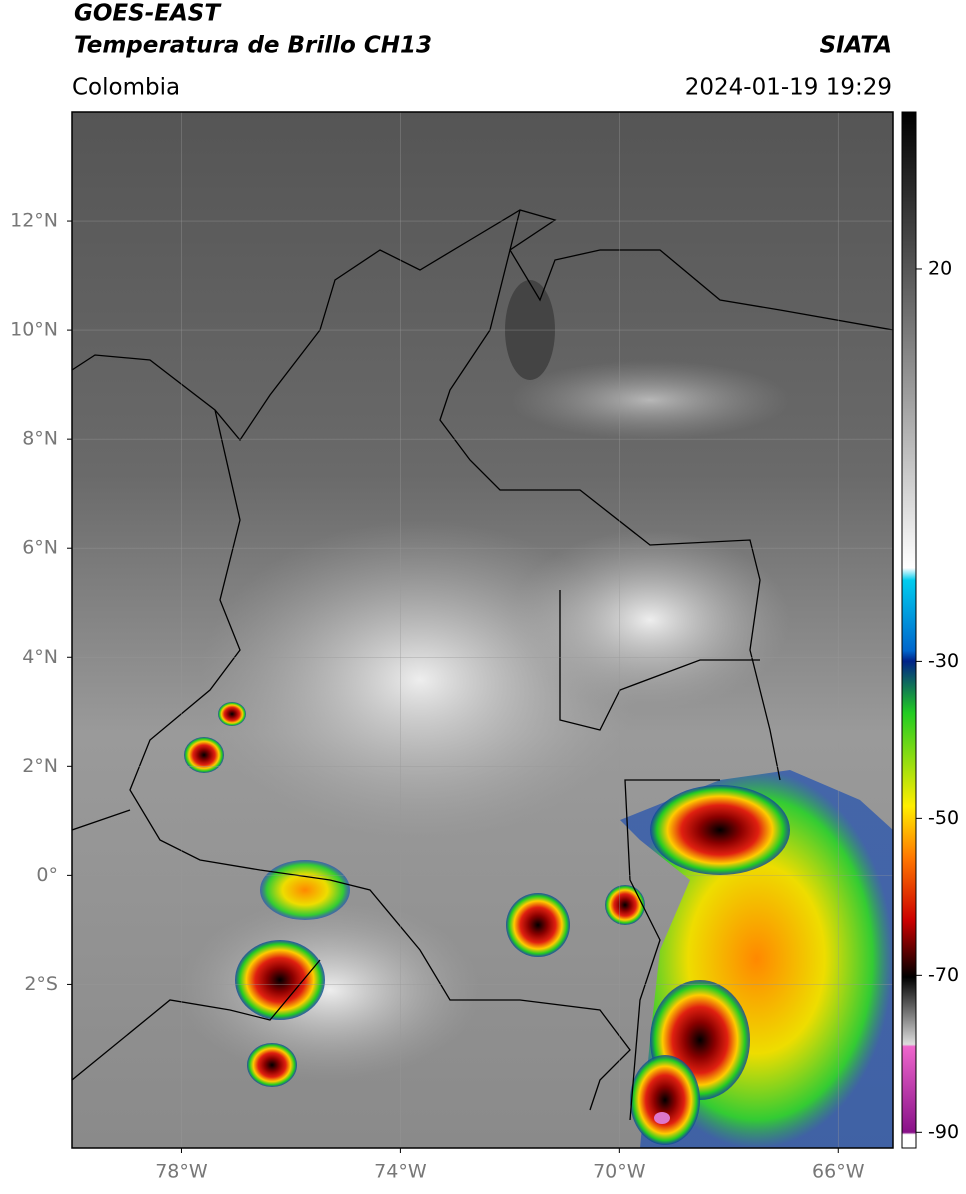  What do you see at coordinates (34, 221) in the screenshot?
I see `y-tick-label: 12°N` at bounding box center [34, 221].